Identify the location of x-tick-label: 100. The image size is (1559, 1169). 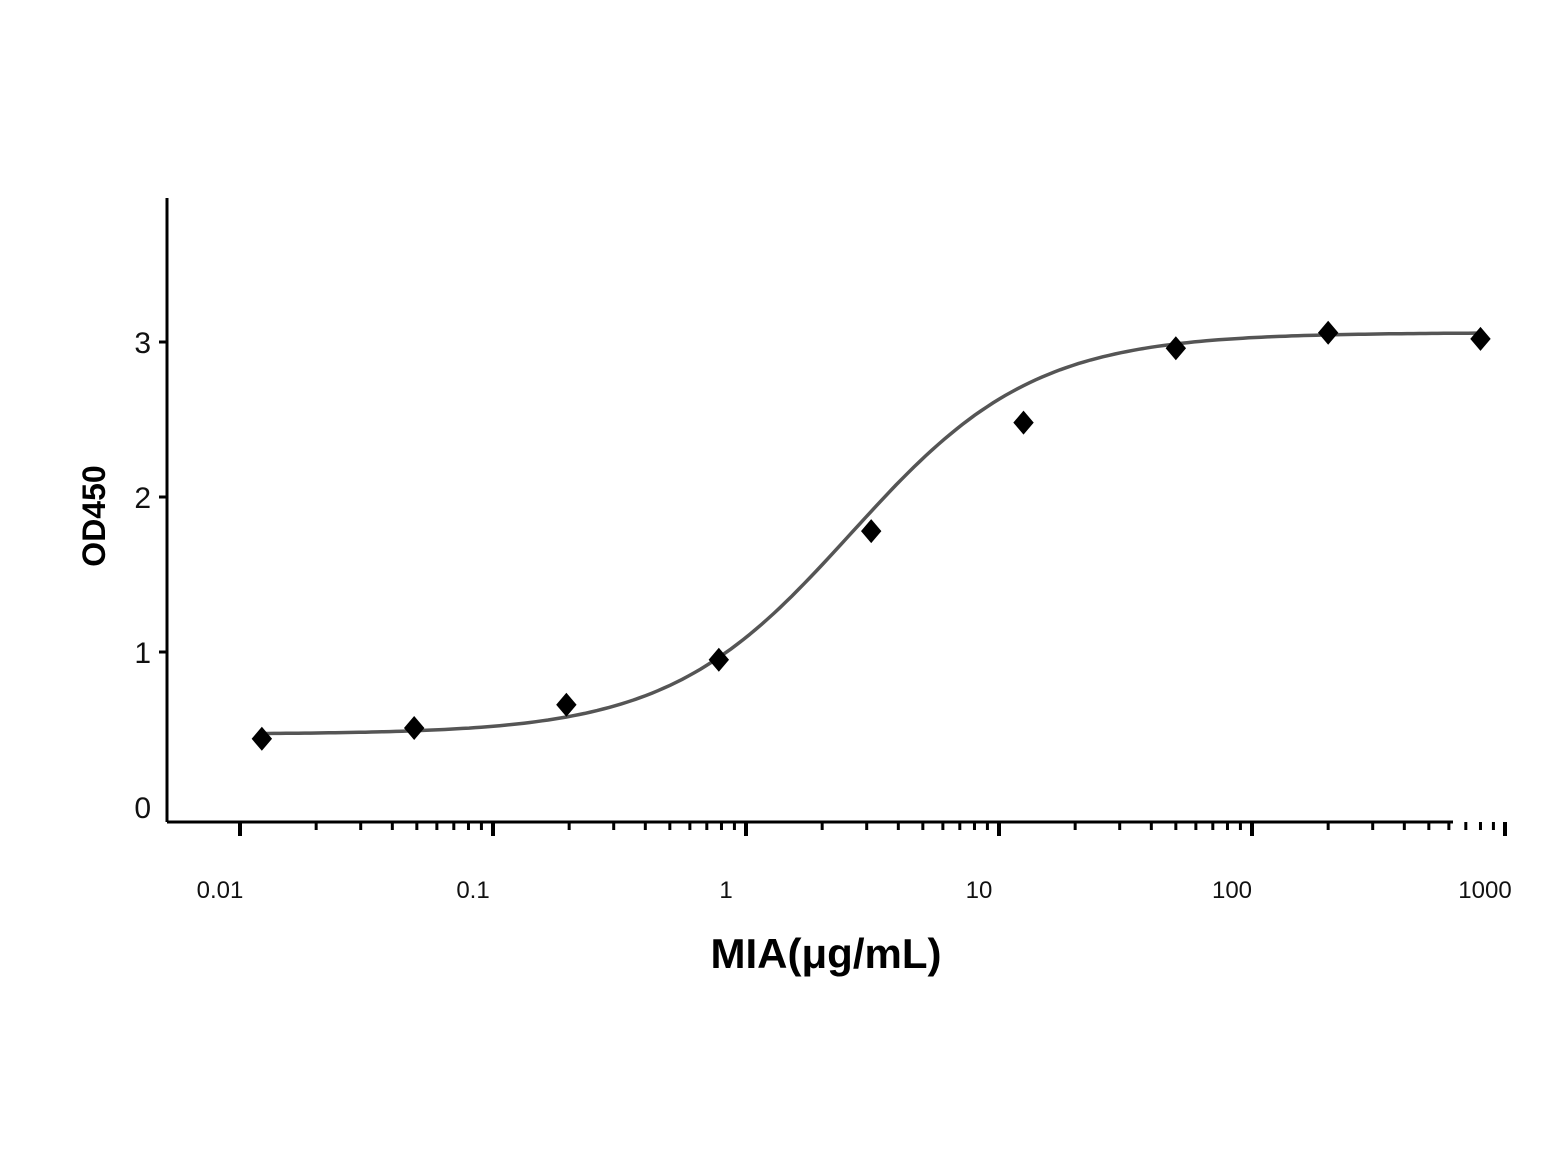
(1232, 890).